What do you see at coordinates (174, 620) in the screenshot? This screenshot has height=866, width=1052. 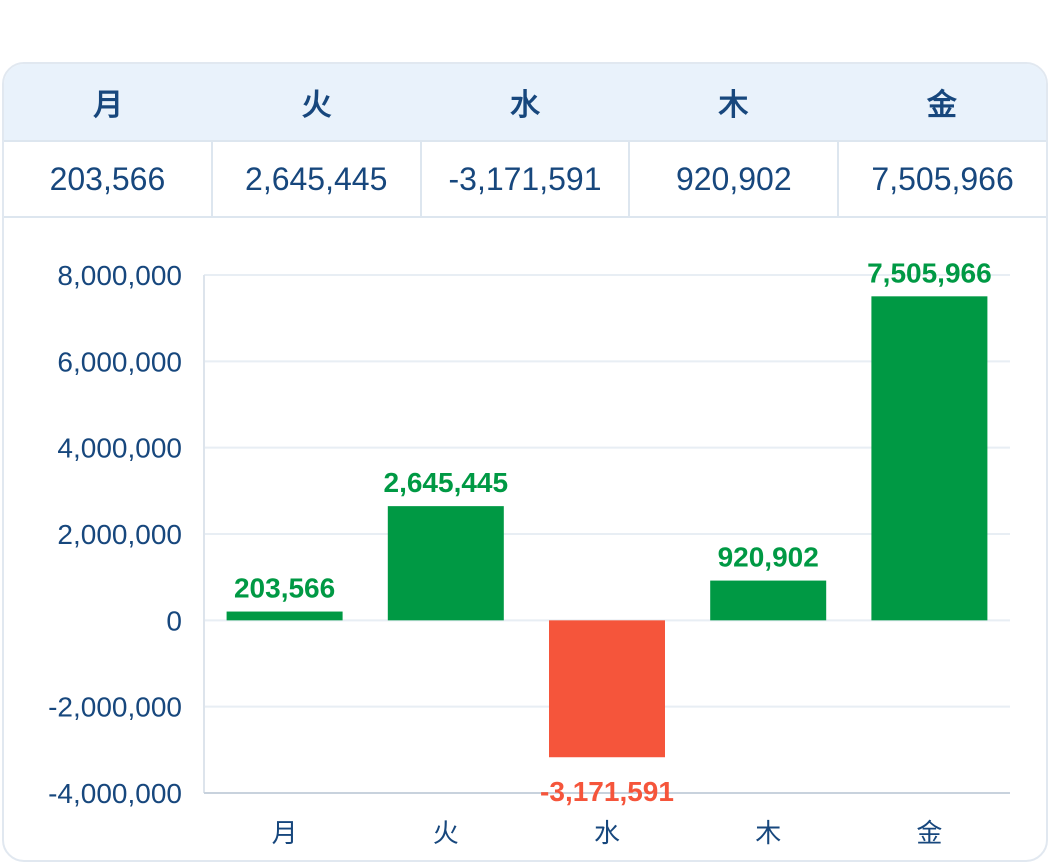 I see `y-tick-label: 0` at bounding box center [174, 620].